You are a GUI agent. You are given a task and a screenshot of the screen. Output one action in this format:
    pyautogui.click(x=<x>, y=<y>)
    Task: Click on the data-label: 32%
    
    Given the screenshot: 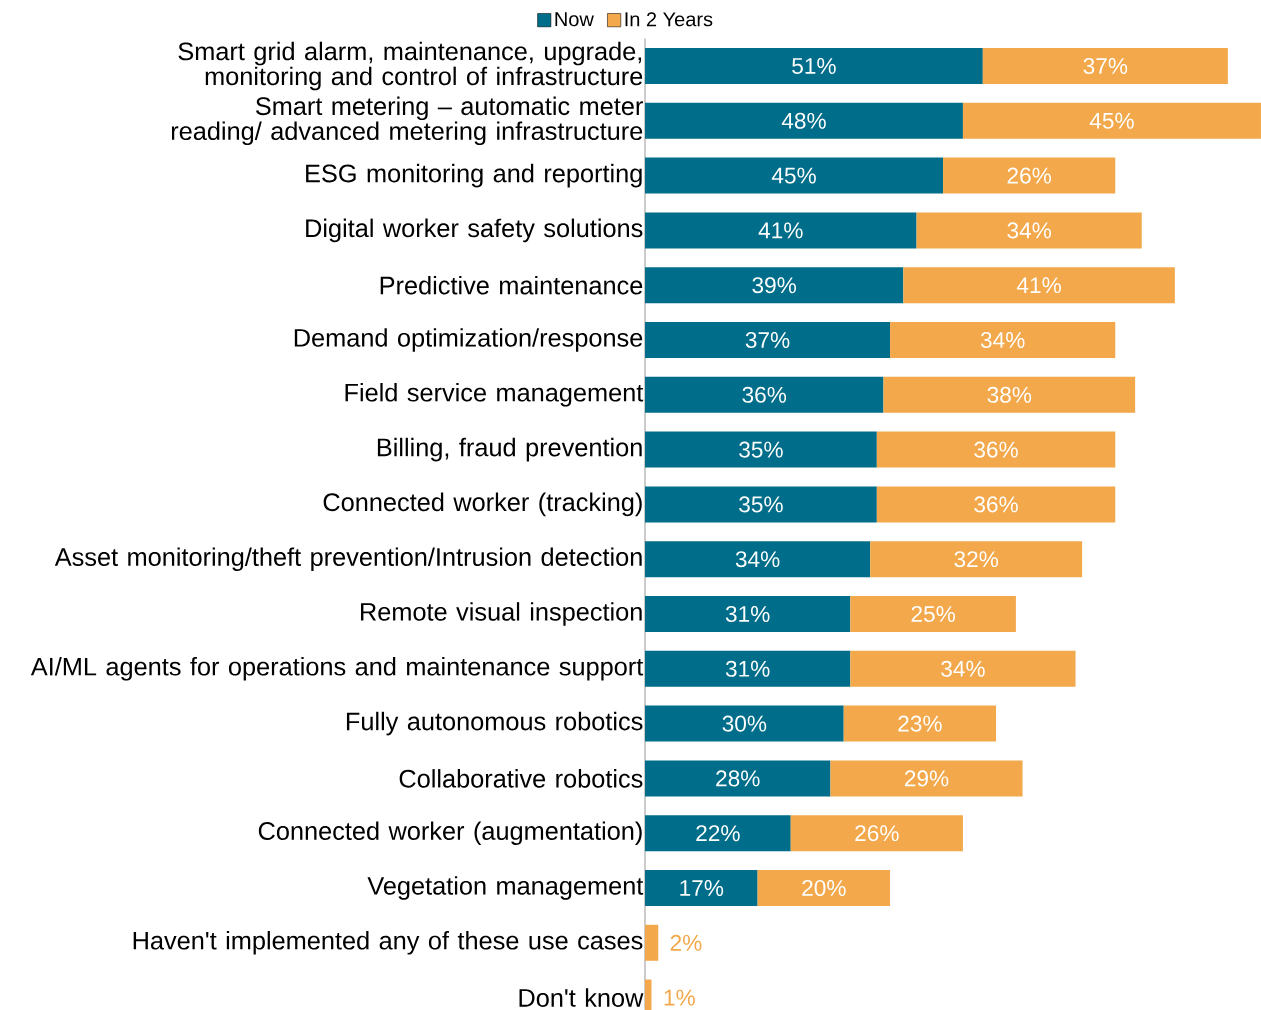 What is the action you would take?
    pyautogui.click(x=976, y=559)
    